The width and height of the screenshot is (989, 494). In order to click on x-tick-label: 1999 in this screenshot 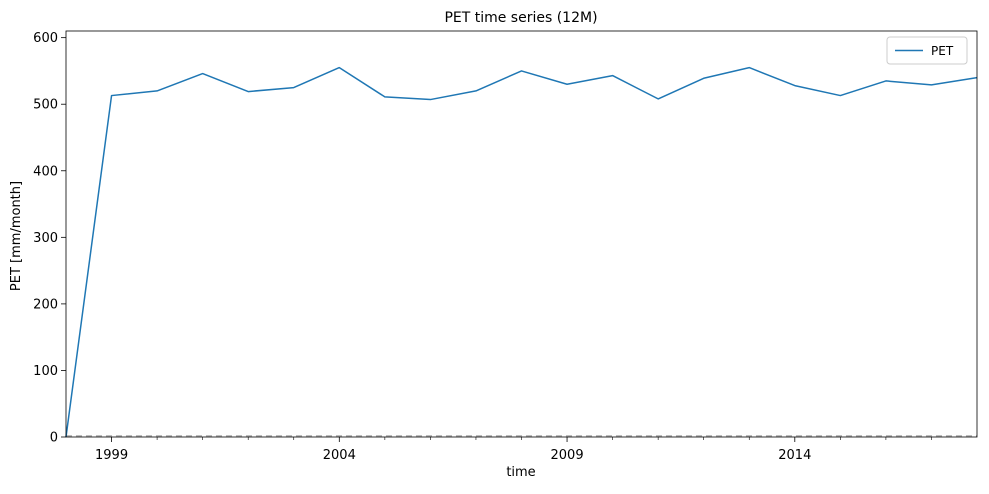, I will do `click(111, 455)`.